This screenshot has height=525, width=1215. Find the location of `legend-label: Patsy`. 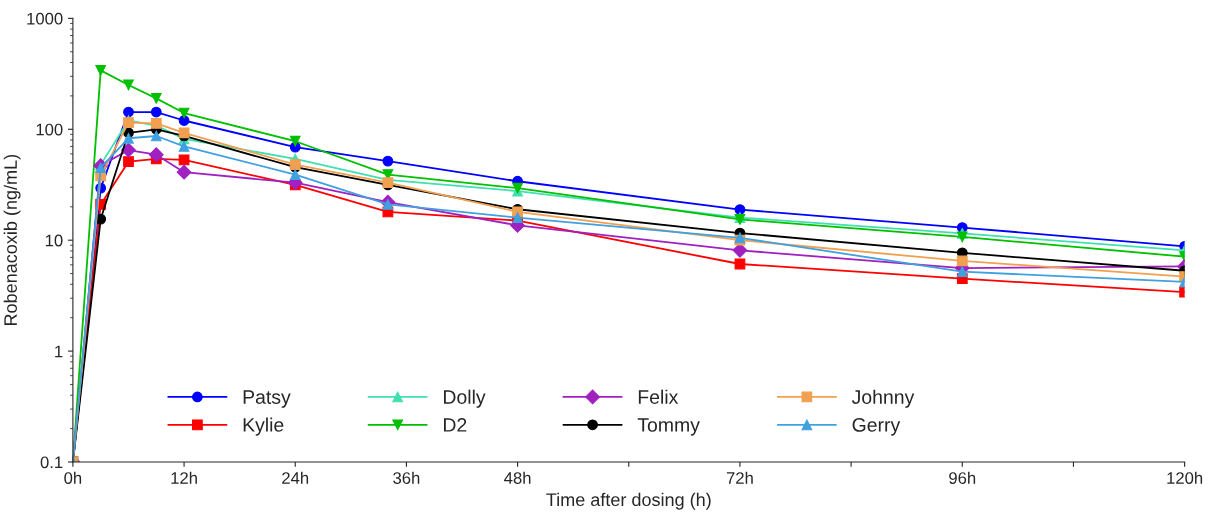

legend-label: Patsy is located at coordinates (267, 399).